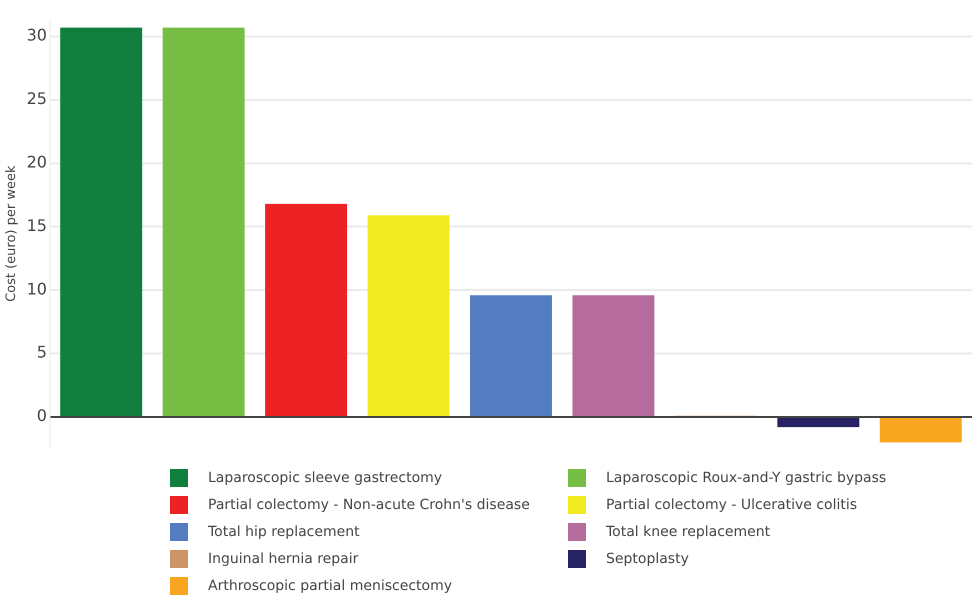 This screenshot has width=975, height=605. Describe the element at coordinates (688, 532) in the screenshot. I see `legend-label: Total knee replacement` at that location.